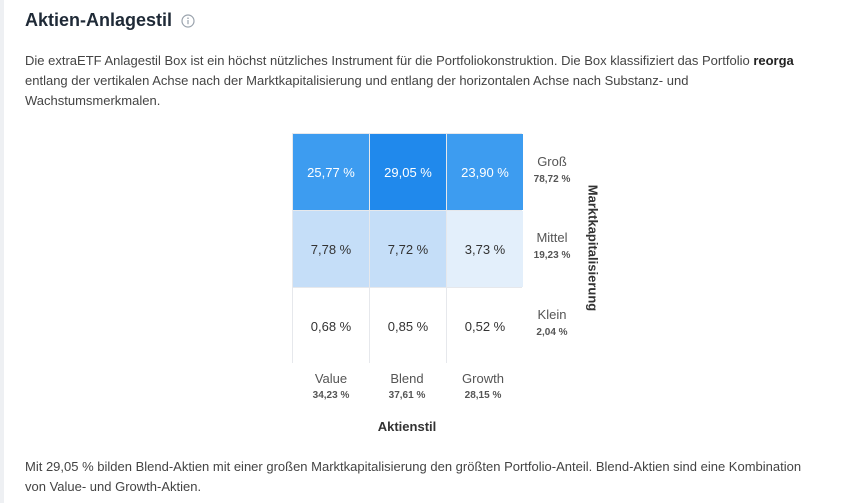 Image resolution: width=849 pixels, height=503 pixels. Describe the element at coordinates (331, 326) in the screenshot. I see `style-box-cell: 0,68 %` at that location.